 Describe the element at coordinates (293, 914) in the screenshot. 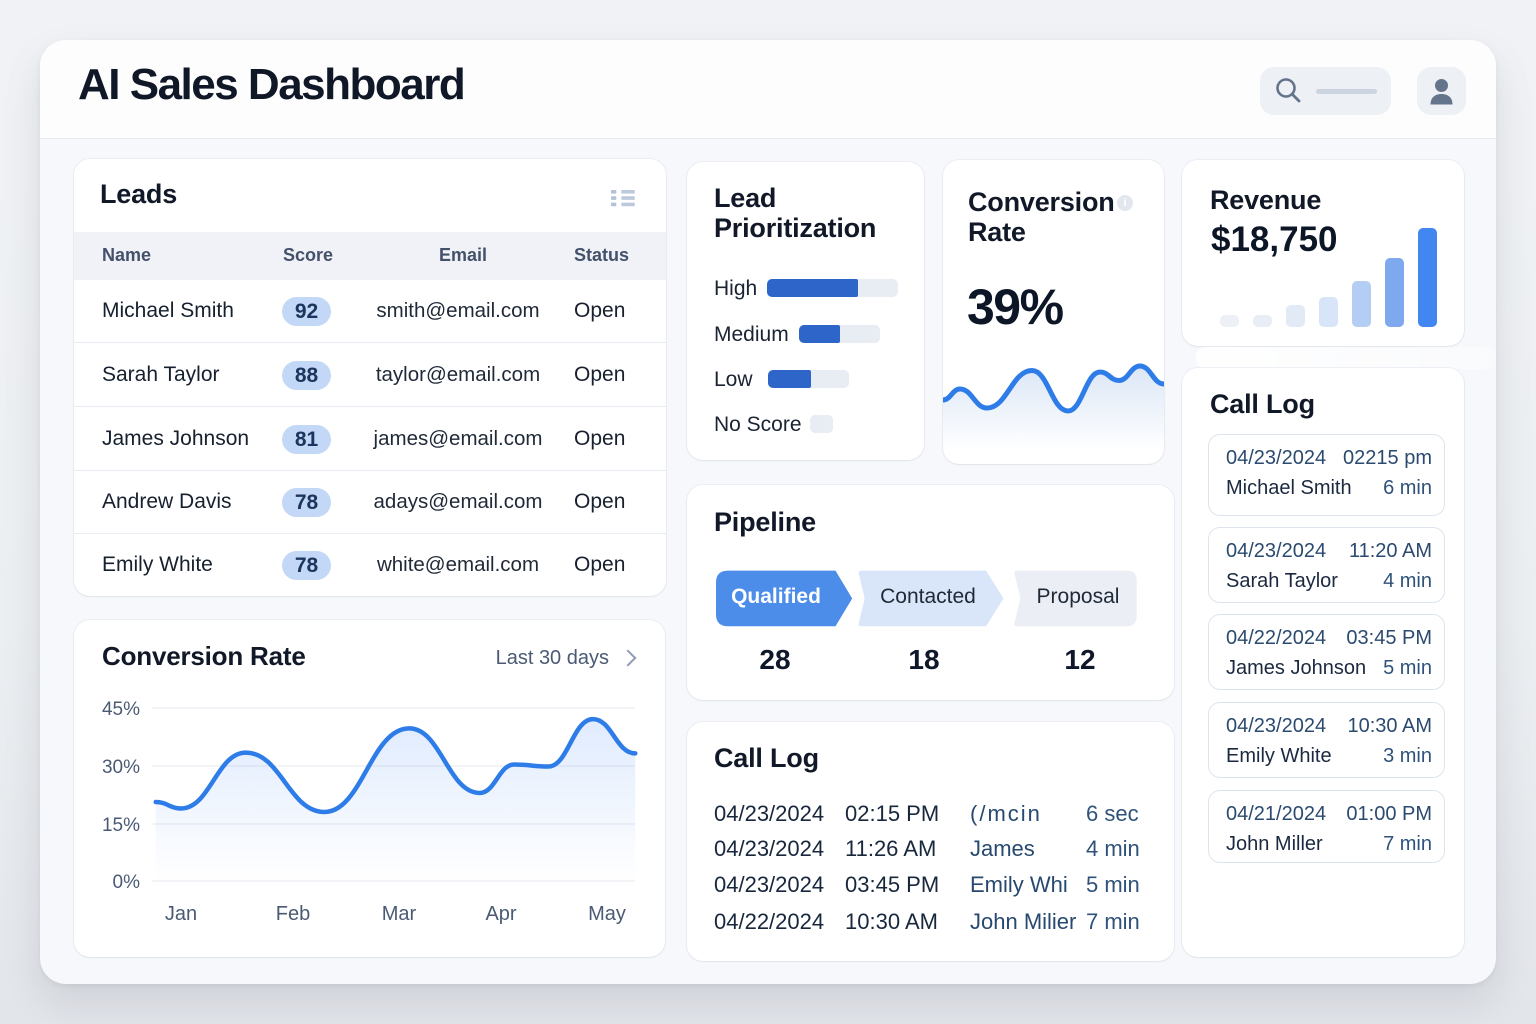

I see `svg-text: Feb` at that location.